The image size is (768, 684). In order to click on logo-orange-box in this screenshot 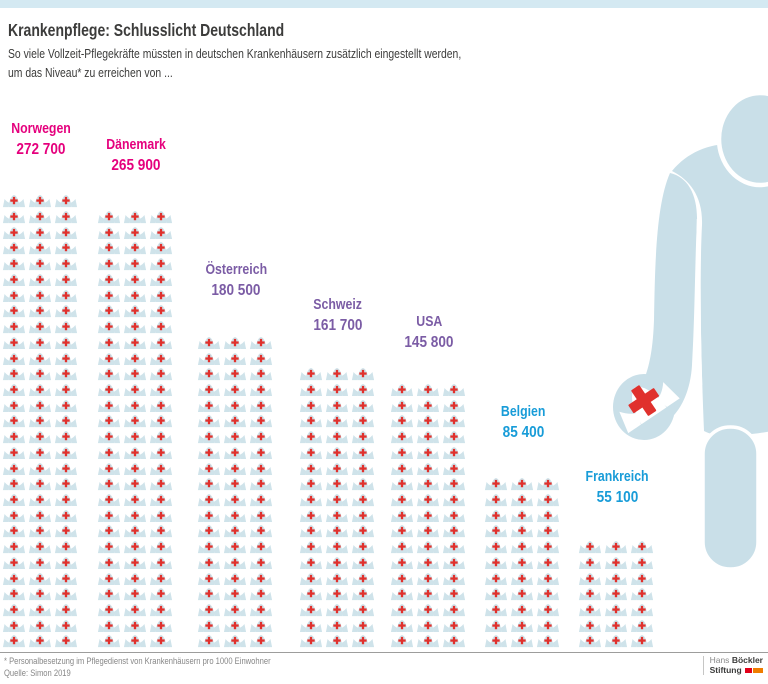, I will do `click(757, 670)`.